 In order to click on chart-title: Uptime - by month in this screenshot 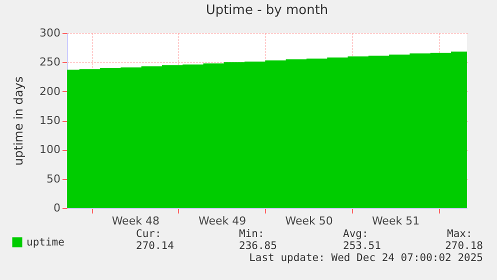, I will do `click(267, 10)`.